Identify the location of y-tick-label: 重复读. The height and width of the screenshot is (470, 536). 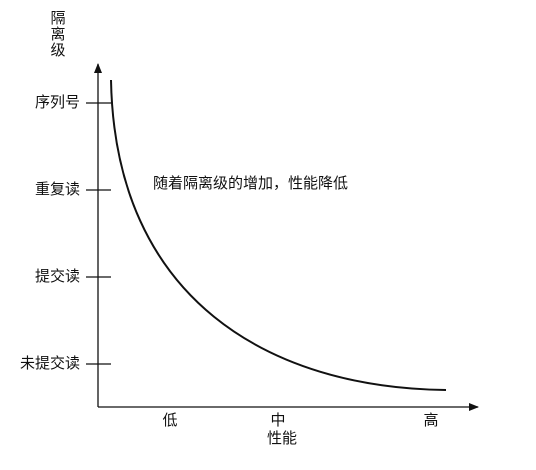
(57, 189).